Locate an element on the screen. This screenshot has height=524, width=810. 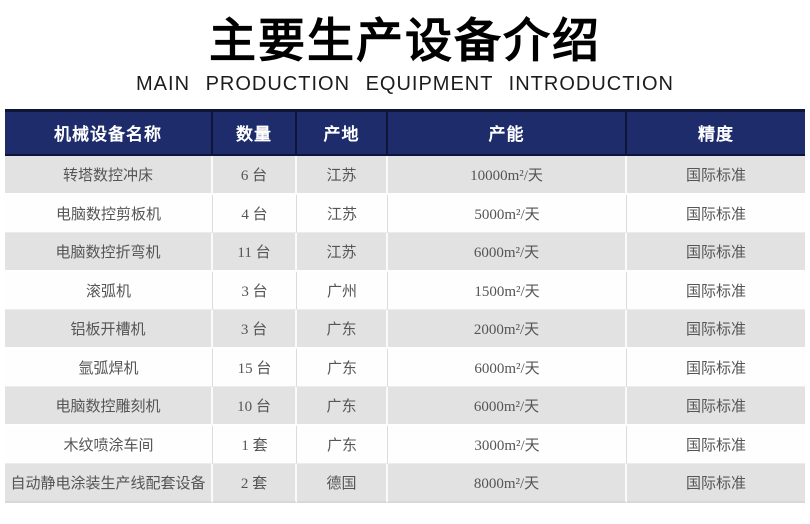
column-header-origin: 产地 is located at coordinates (342, 132).